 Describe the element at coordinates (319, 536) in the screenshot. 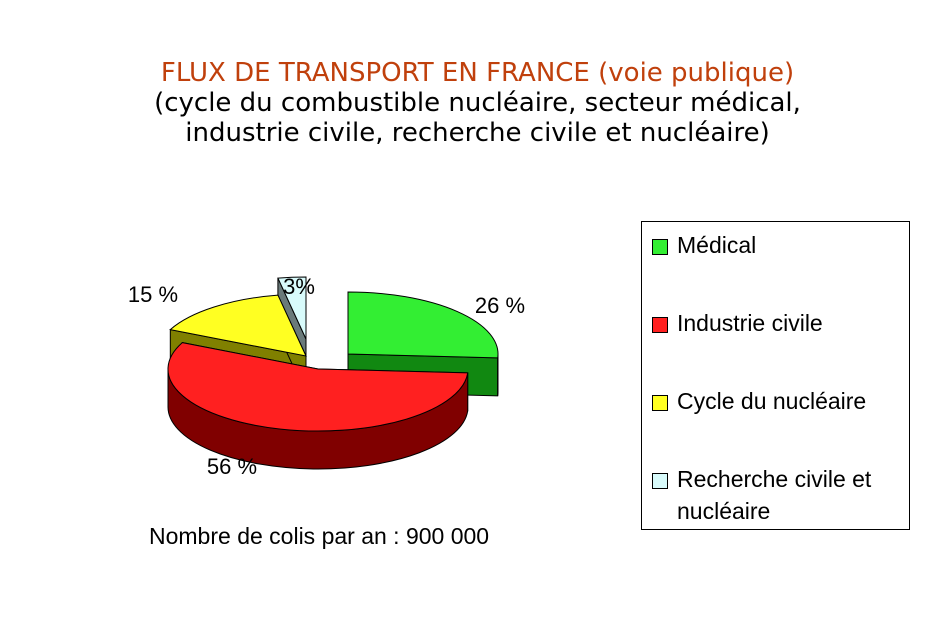

I see `package-count-note: Nombre de colis par an : 900 000` at that location.